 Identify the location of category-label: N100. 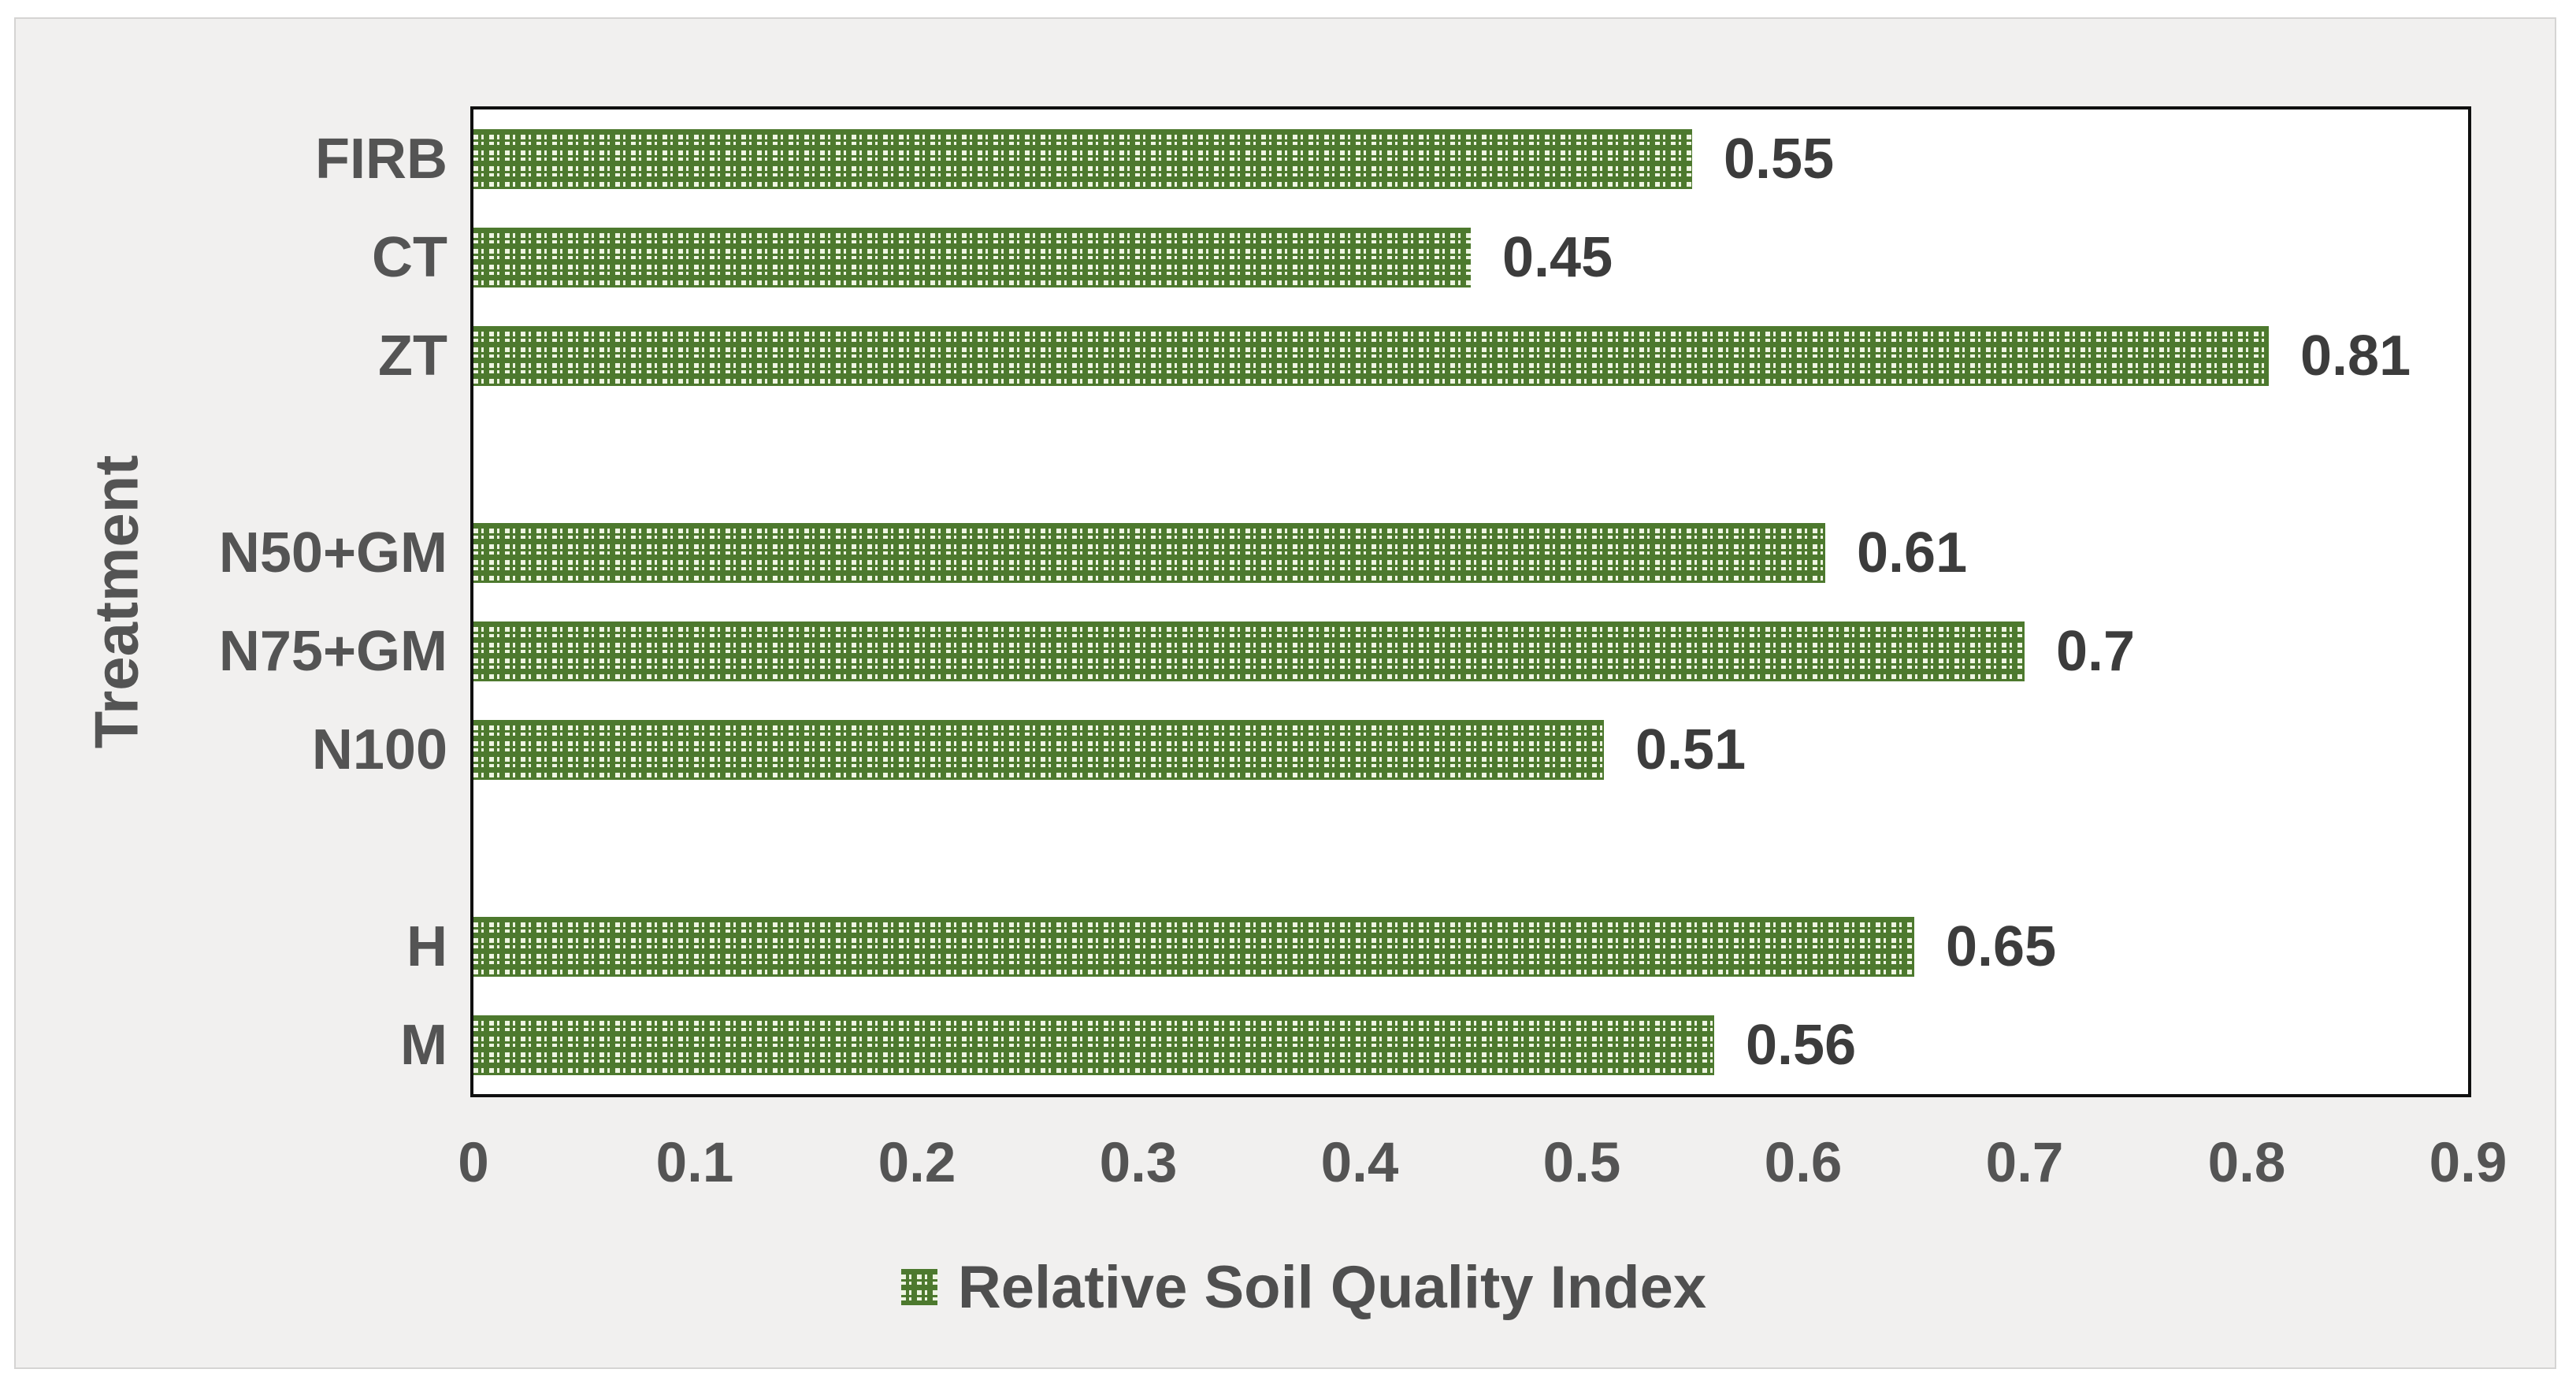
(379, 749).